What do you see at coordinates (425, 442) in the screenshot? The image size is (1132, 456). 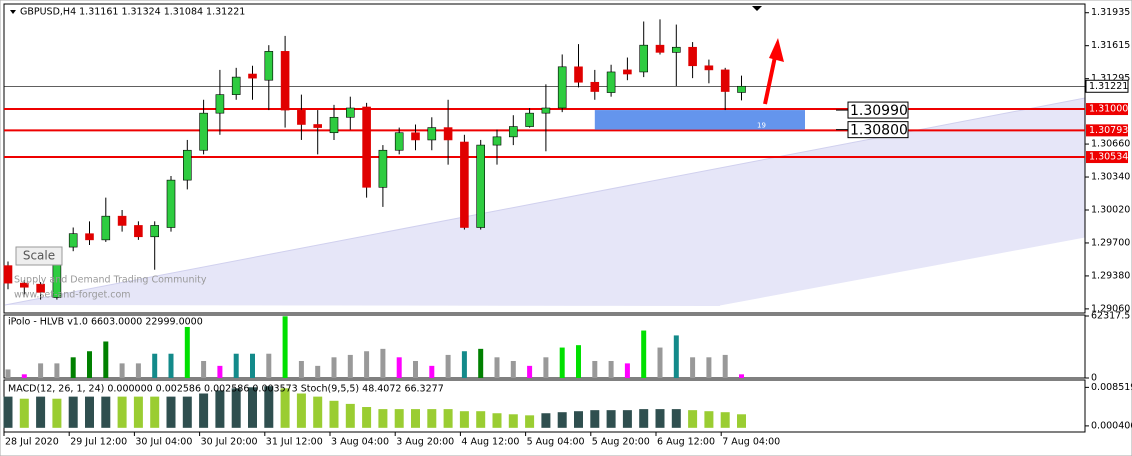 I see `x-tick-label: 3 Aug 20:00` at bounding box center [425, 442].